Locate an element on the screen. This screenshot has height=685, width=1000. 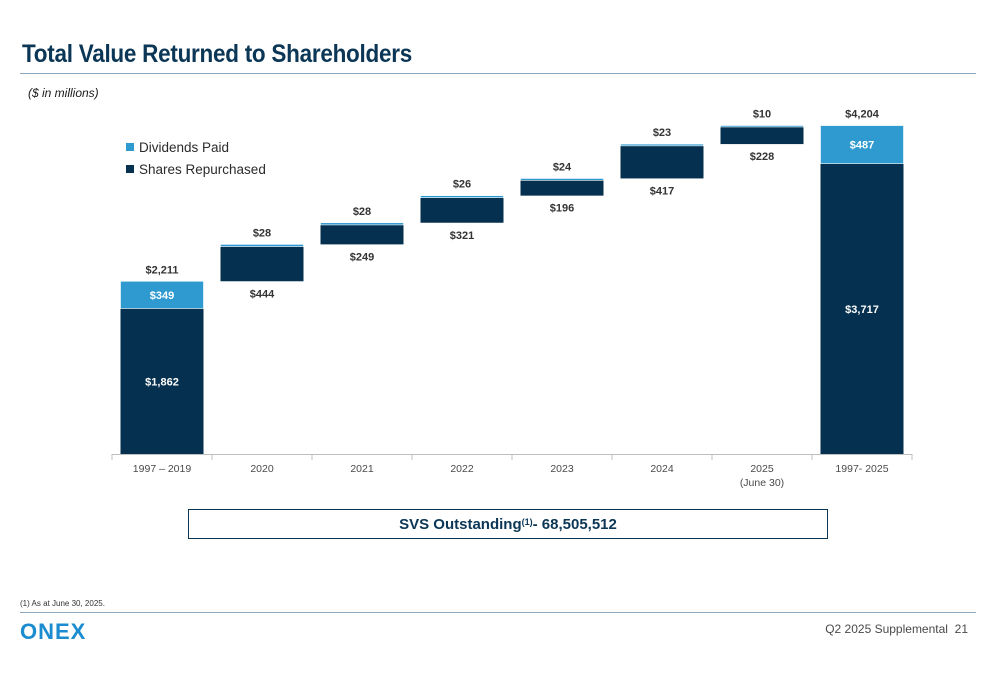
page-footer: Q2 2025 Supplemental 21 is located at coordinates (896, 629).